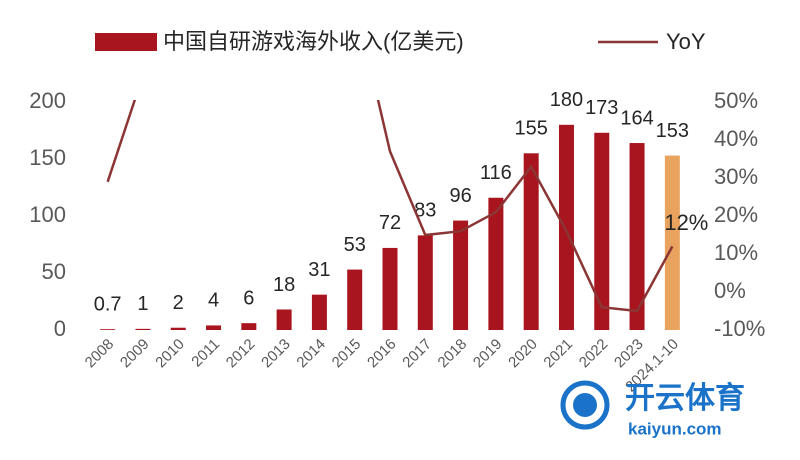 This screenshot has height=460, width=800. I want to click on watermark-brand: 开云体育, so click(685, 398).